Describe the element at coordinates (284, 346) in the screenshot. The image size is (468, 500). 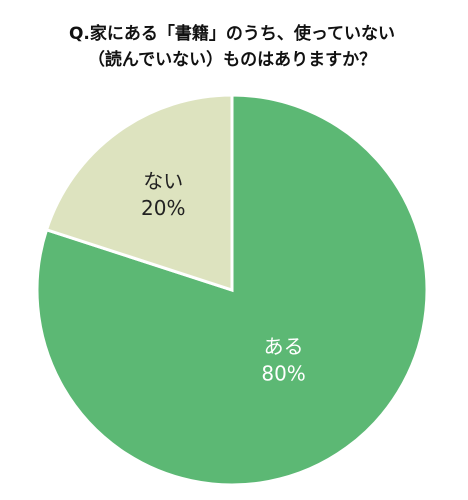
I see `slice-label: ある` at that location.